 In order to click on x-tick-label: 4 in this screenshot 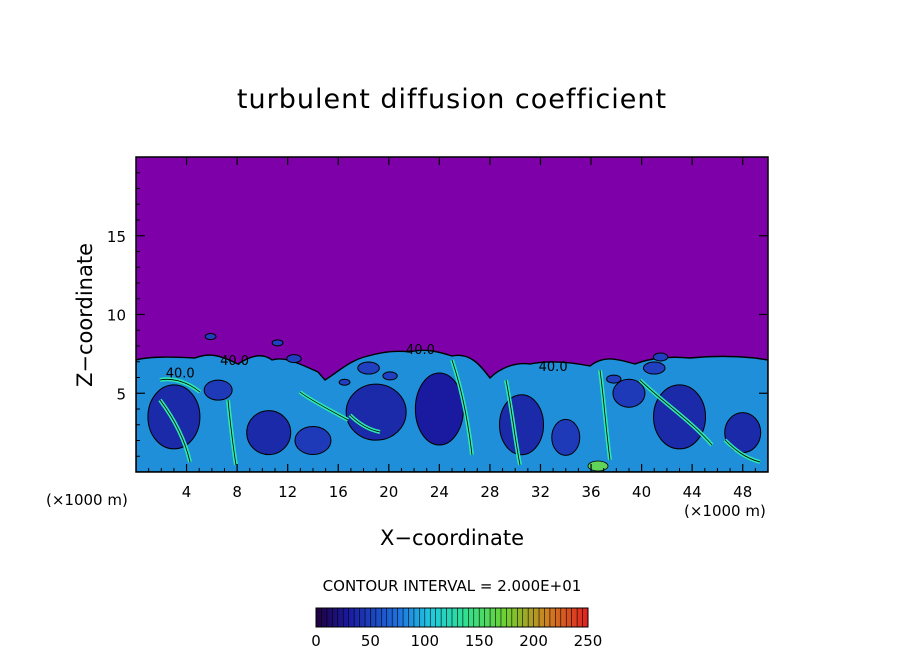, I will do `click(187, 492)`.